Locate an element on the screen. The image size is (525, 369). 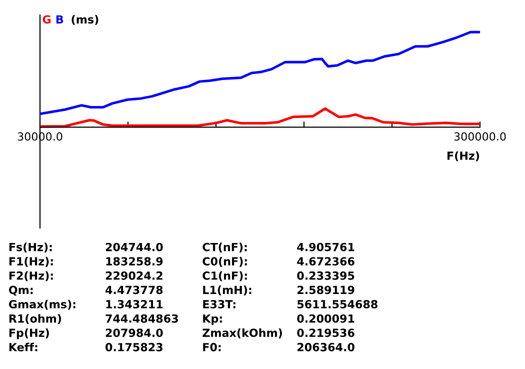
text: F2(Hz): is located at coordinates (31, 276).